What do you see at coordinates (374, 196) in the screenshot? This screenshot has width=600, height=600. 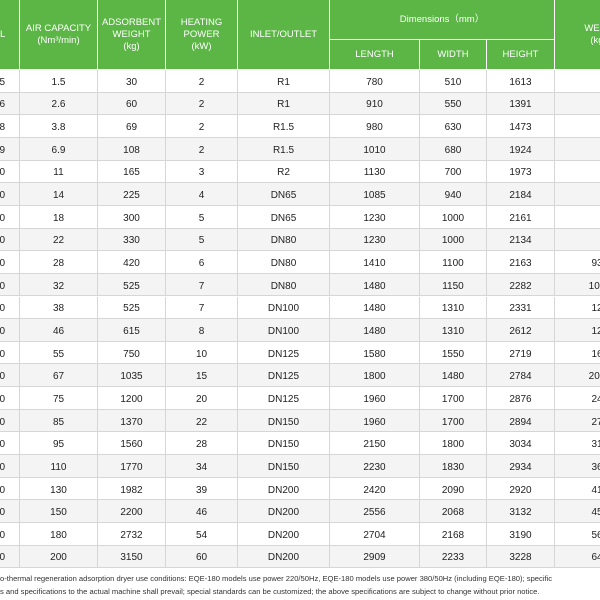 I see `cell-text: 1085` at bounding box center [374, 196].